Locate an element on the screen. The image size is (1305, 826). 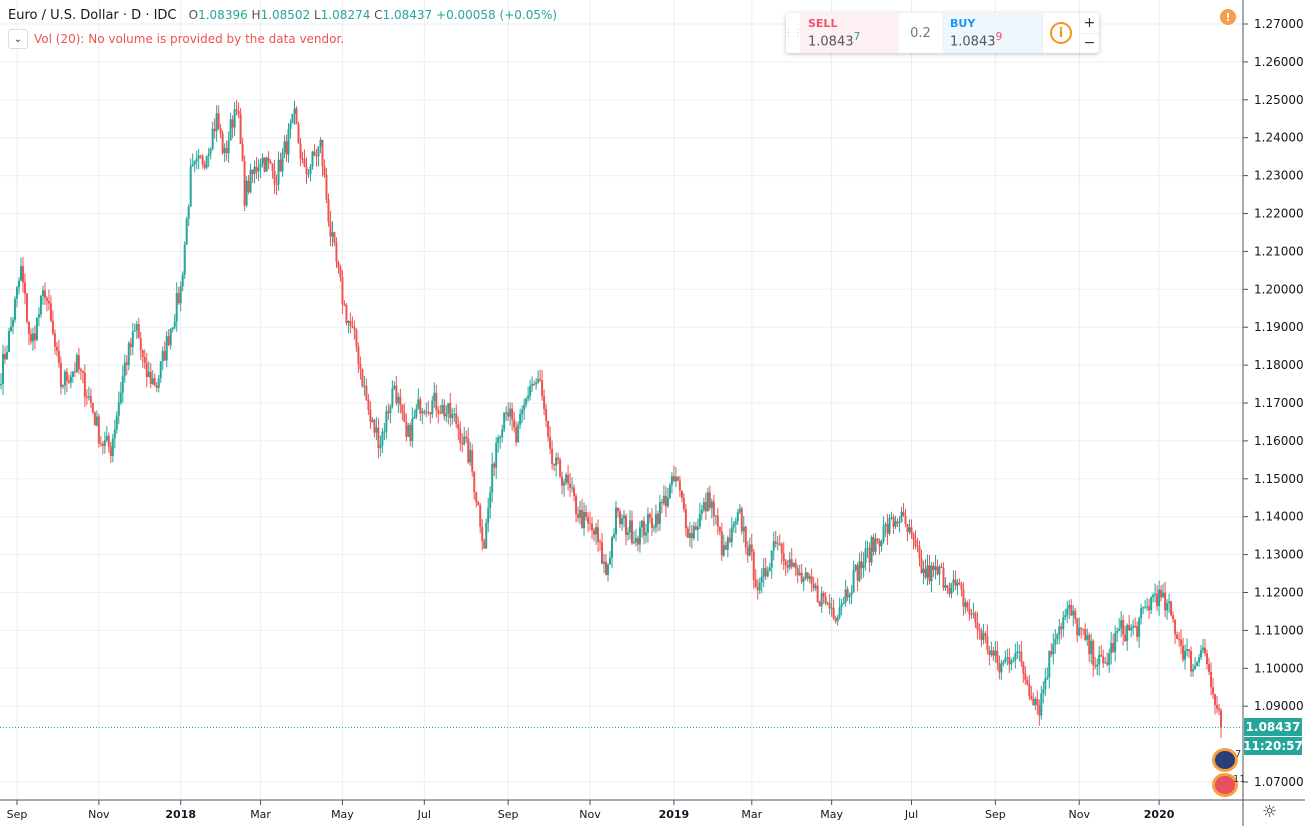
y-tick-label: 1.25000 is located at coordinates (1279, 100).